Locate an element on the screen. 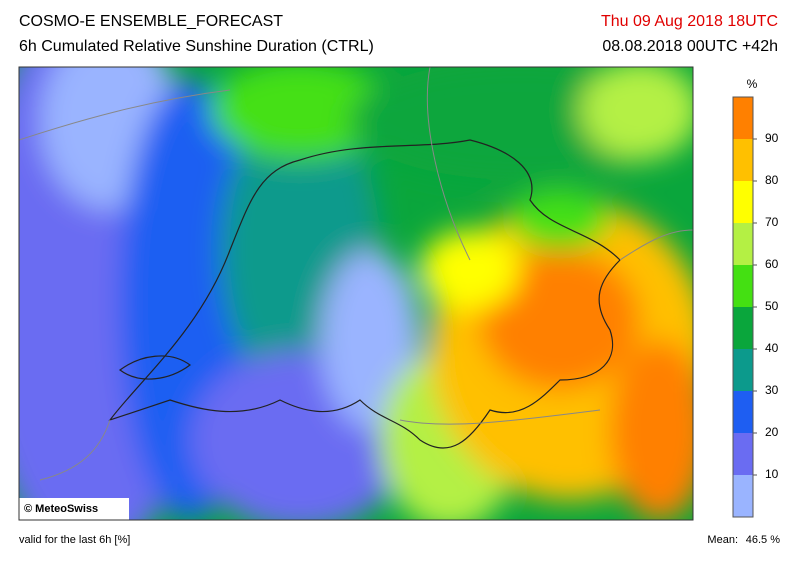  colorbar-unit: % is located at coordinates (752, 84).